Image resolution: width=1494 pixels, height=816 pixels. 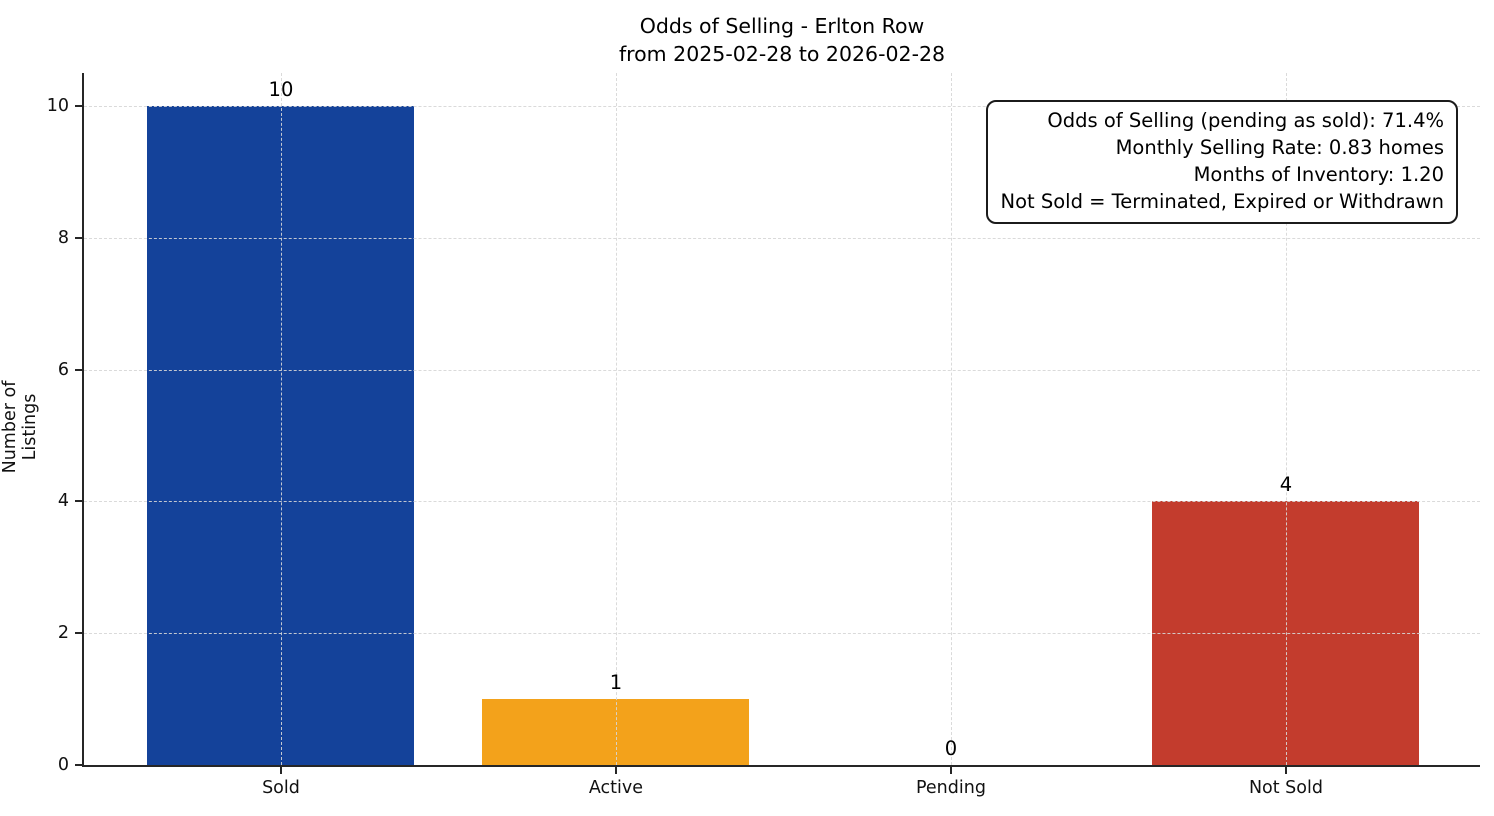 I want to click on y-tick-label: 2, so click(x=63, y=633).